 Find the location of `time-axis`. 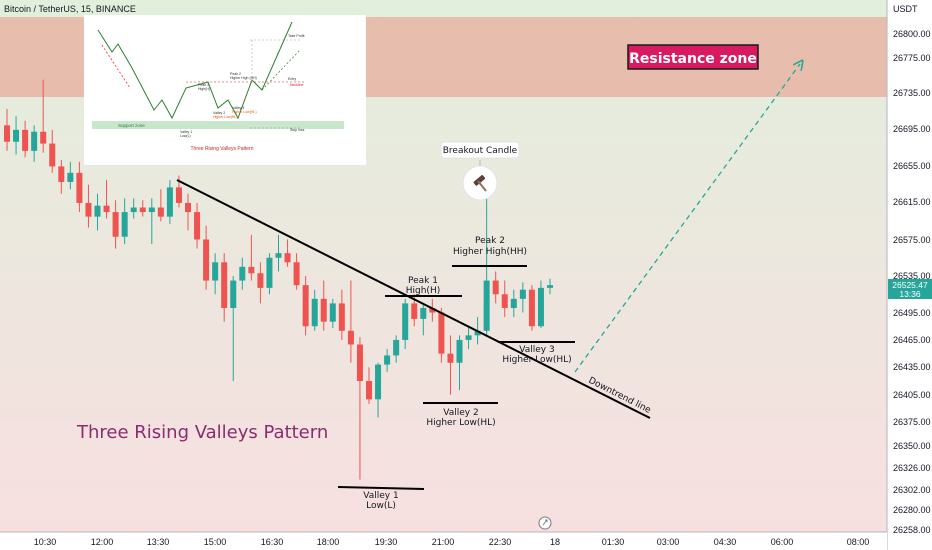

time-axis is located at coordinates (443, 541).